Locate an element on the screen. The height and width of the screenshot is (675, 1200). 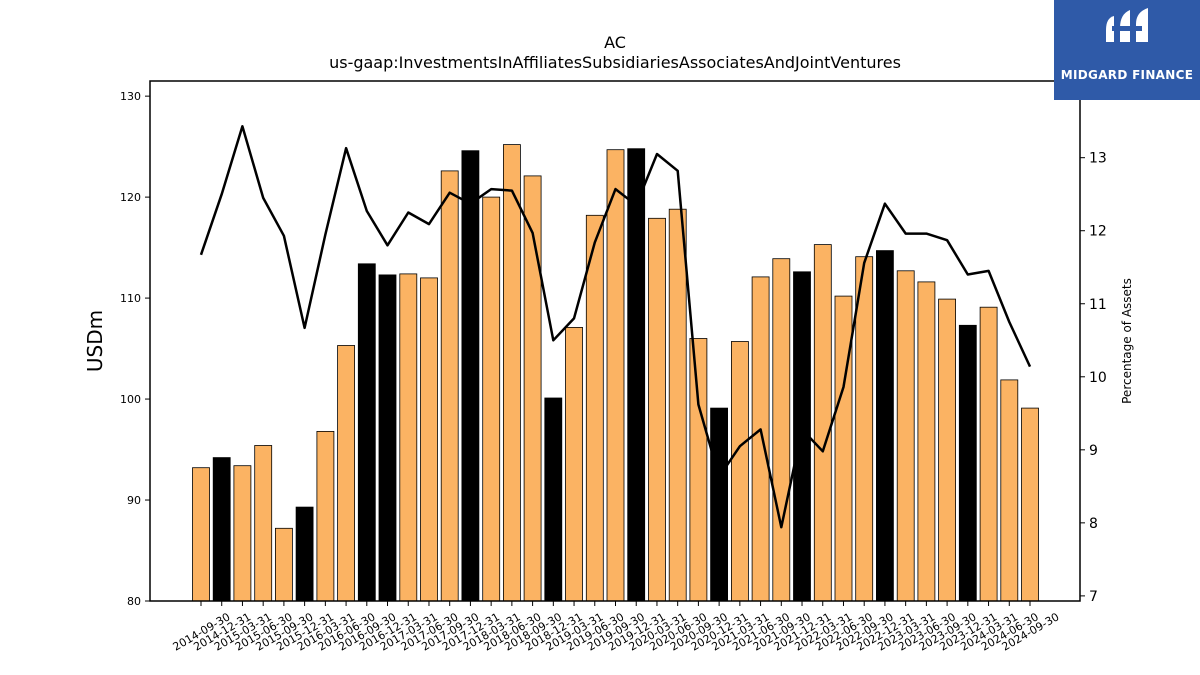
y2-tick-label: 9 is located at coordinates (1093, 451).